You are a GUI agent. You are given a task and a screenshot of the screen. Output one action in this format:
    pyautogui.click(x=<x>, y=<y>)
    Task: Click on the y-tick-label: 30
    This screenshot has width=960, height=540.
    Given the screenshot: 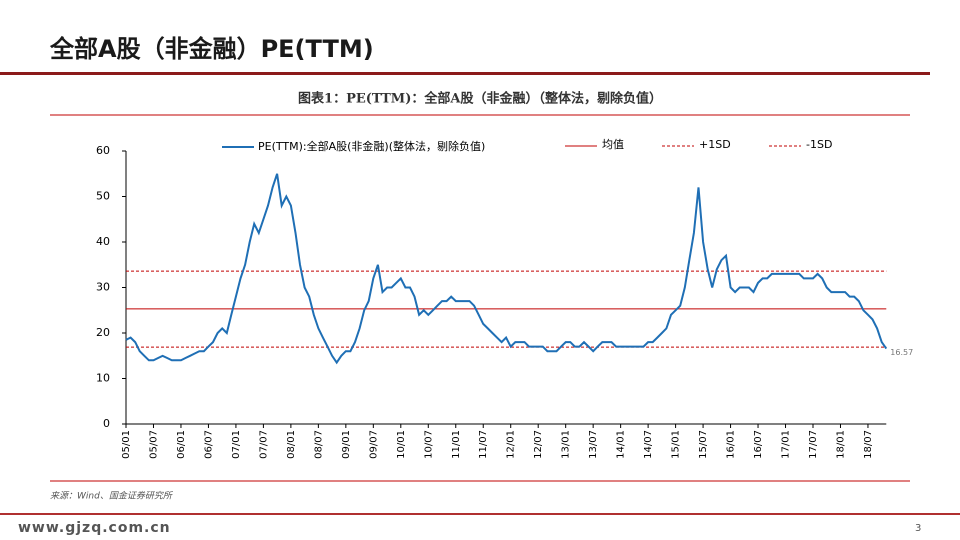 What is the action you would take?
    pyautogui.click(x=103, y=287)
    